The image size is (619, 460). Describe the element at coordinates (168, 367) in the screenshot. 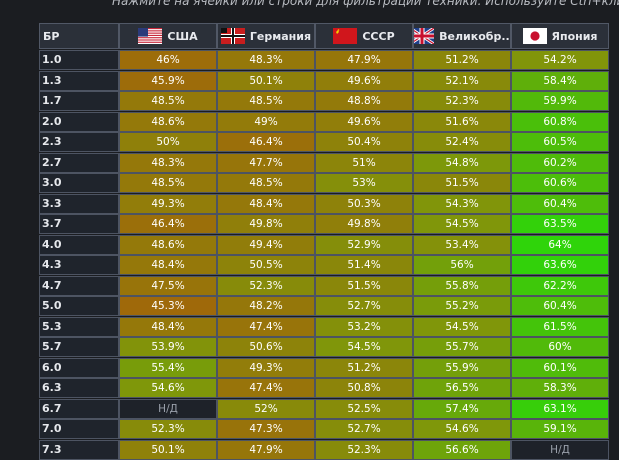

I see `winrate-cell: 55.4%` at that location.